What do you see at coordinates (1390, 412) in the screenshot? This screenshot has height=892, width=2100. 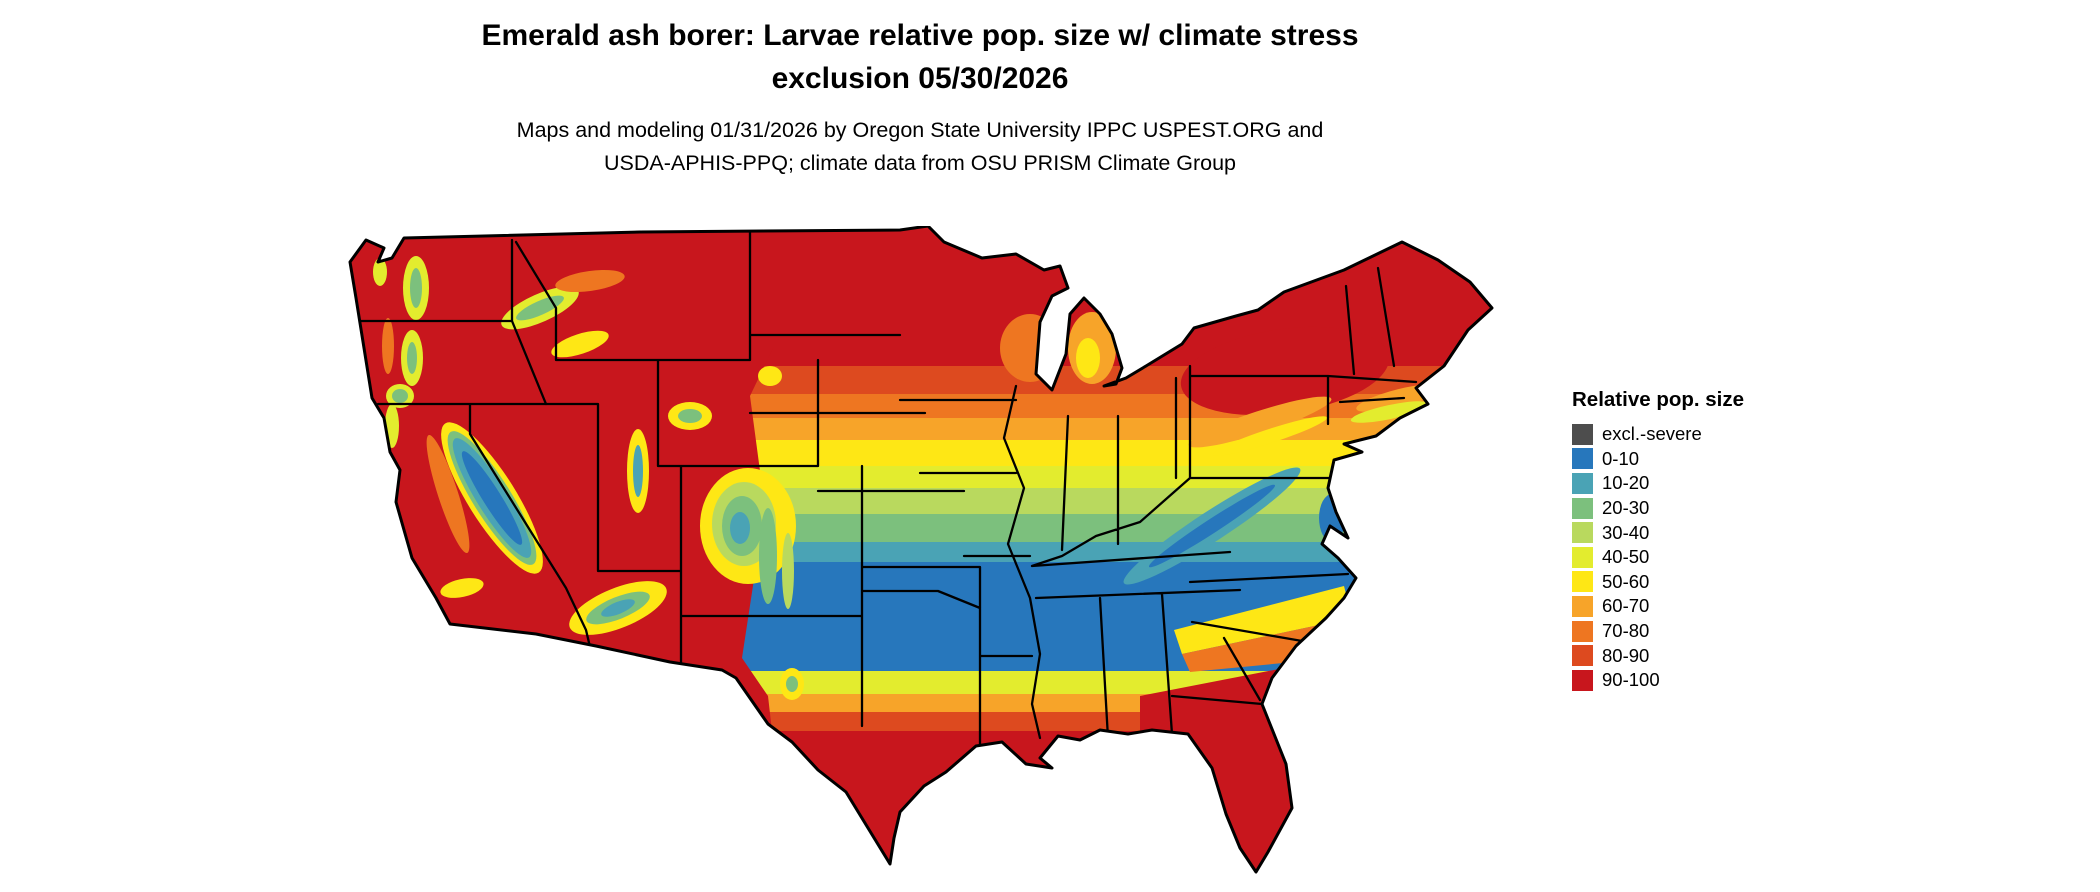 I see `ct-coast-yellow-streak` at bounding box center [1390, 412].